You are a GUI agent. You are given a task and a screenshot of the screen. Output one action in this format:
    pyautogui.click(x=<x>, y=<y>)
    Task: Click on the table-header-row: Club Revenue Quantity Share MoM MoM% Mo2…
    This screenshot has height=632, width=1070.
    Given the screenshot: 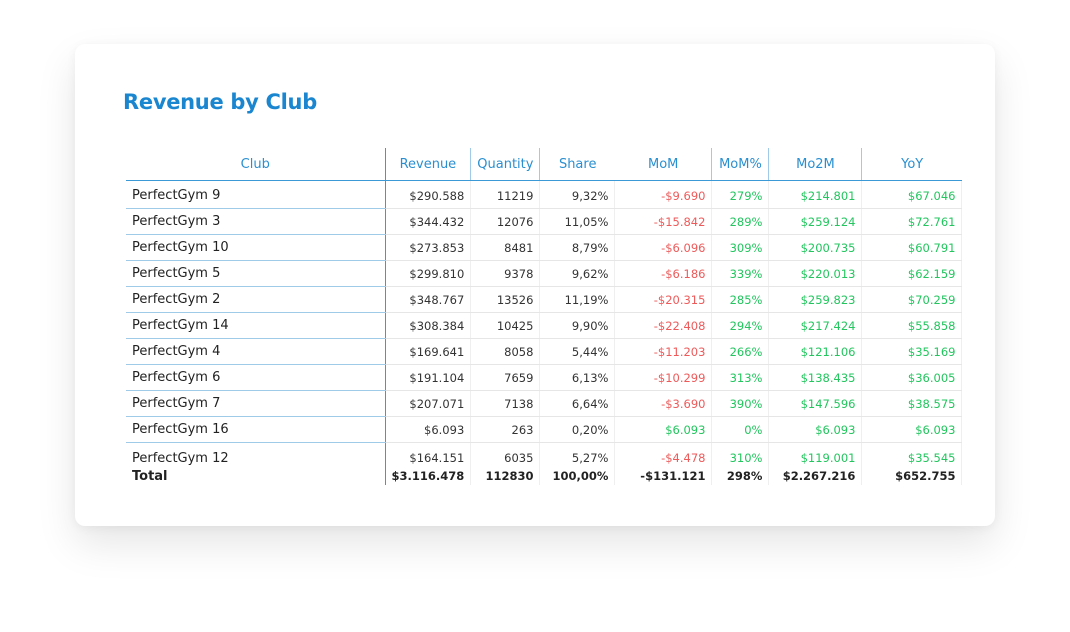 What is the action you would take?
    pyautogui.click(x=544, y=164)
    